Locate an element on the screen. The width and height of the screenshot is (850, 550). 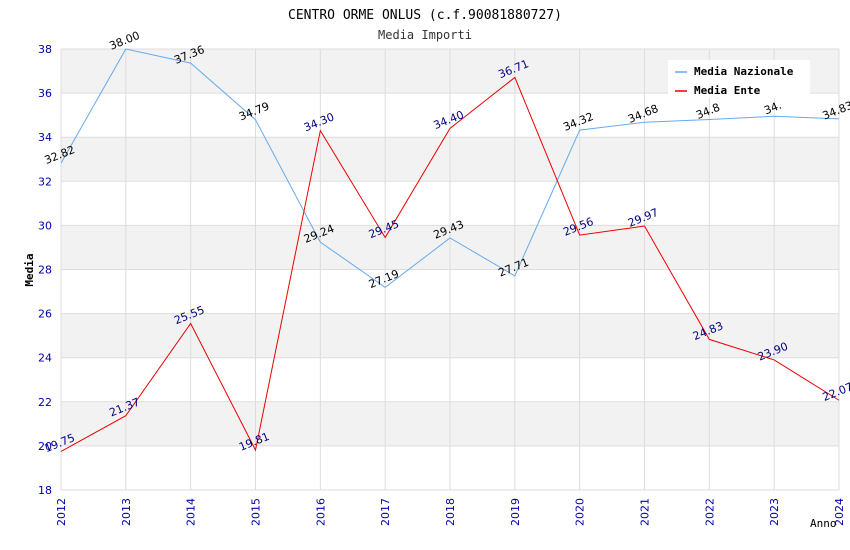
legend: Media Nazionale Media Ente is located at coordinates (739, 79).